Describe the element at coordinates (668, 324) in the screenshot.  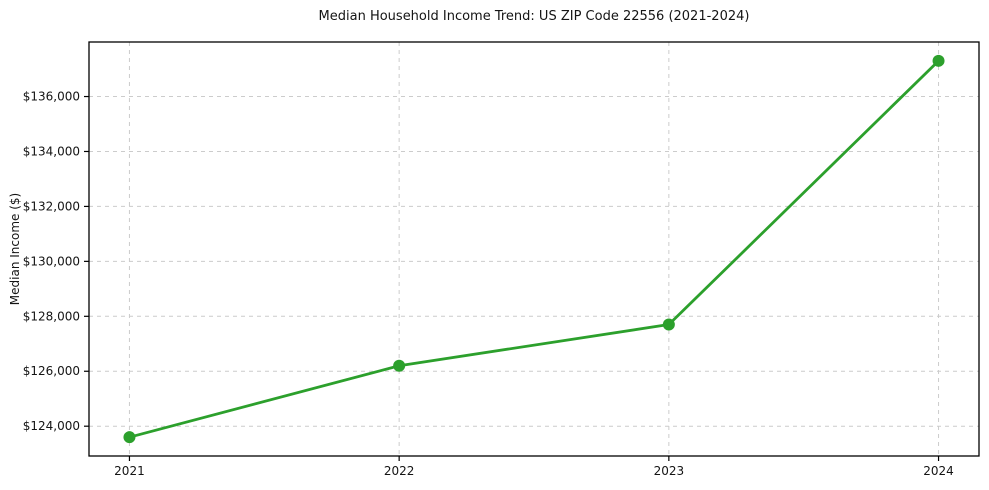
I see `data-point-2023` at that location.